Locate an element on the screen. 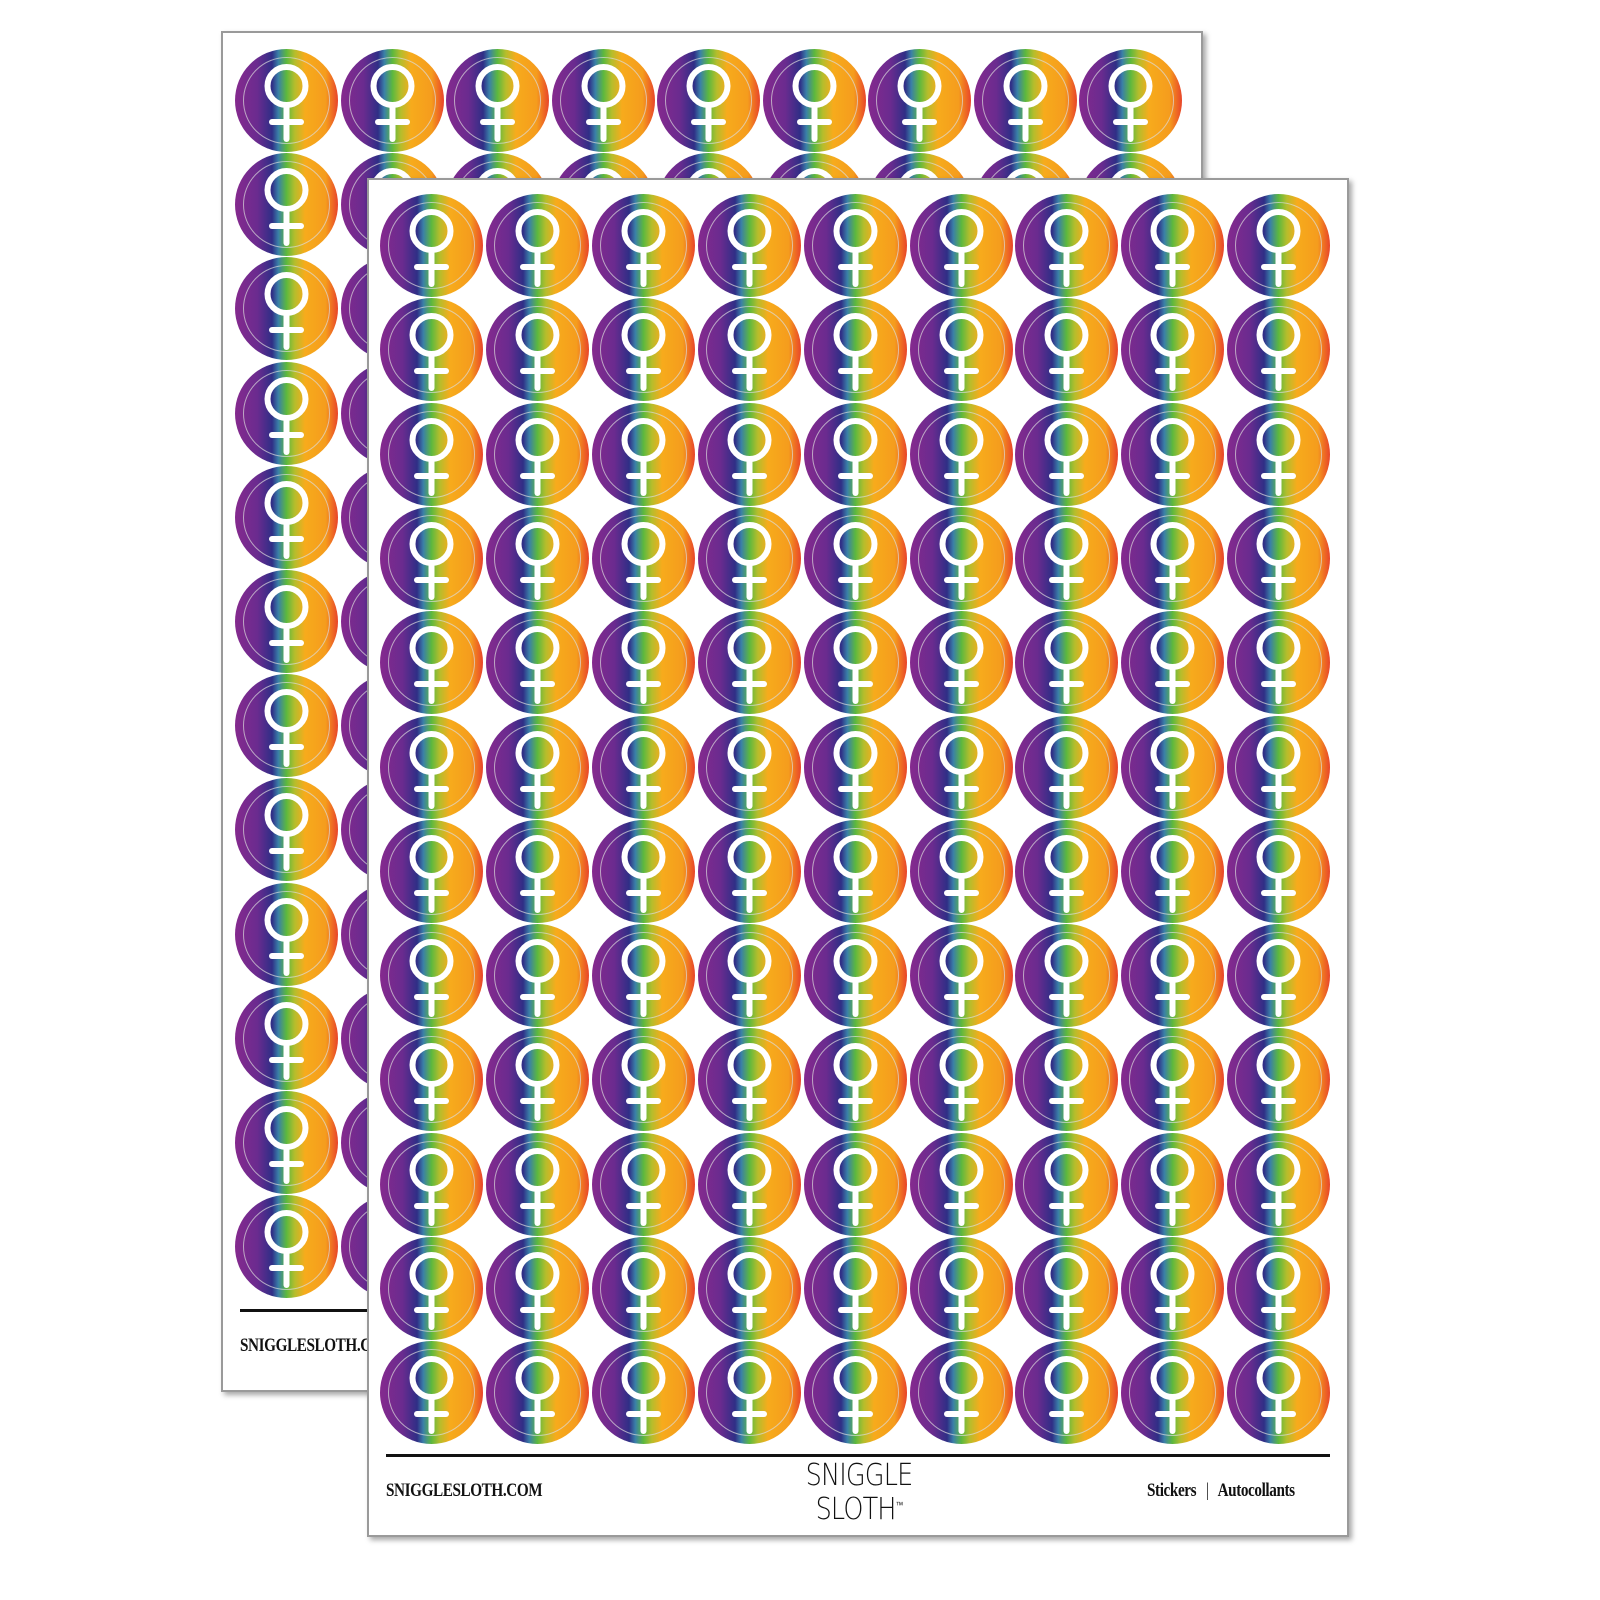 This screenshot has height=1600, width=1600. label-stickers: Stickers is located at coordinates (1172, 1490).